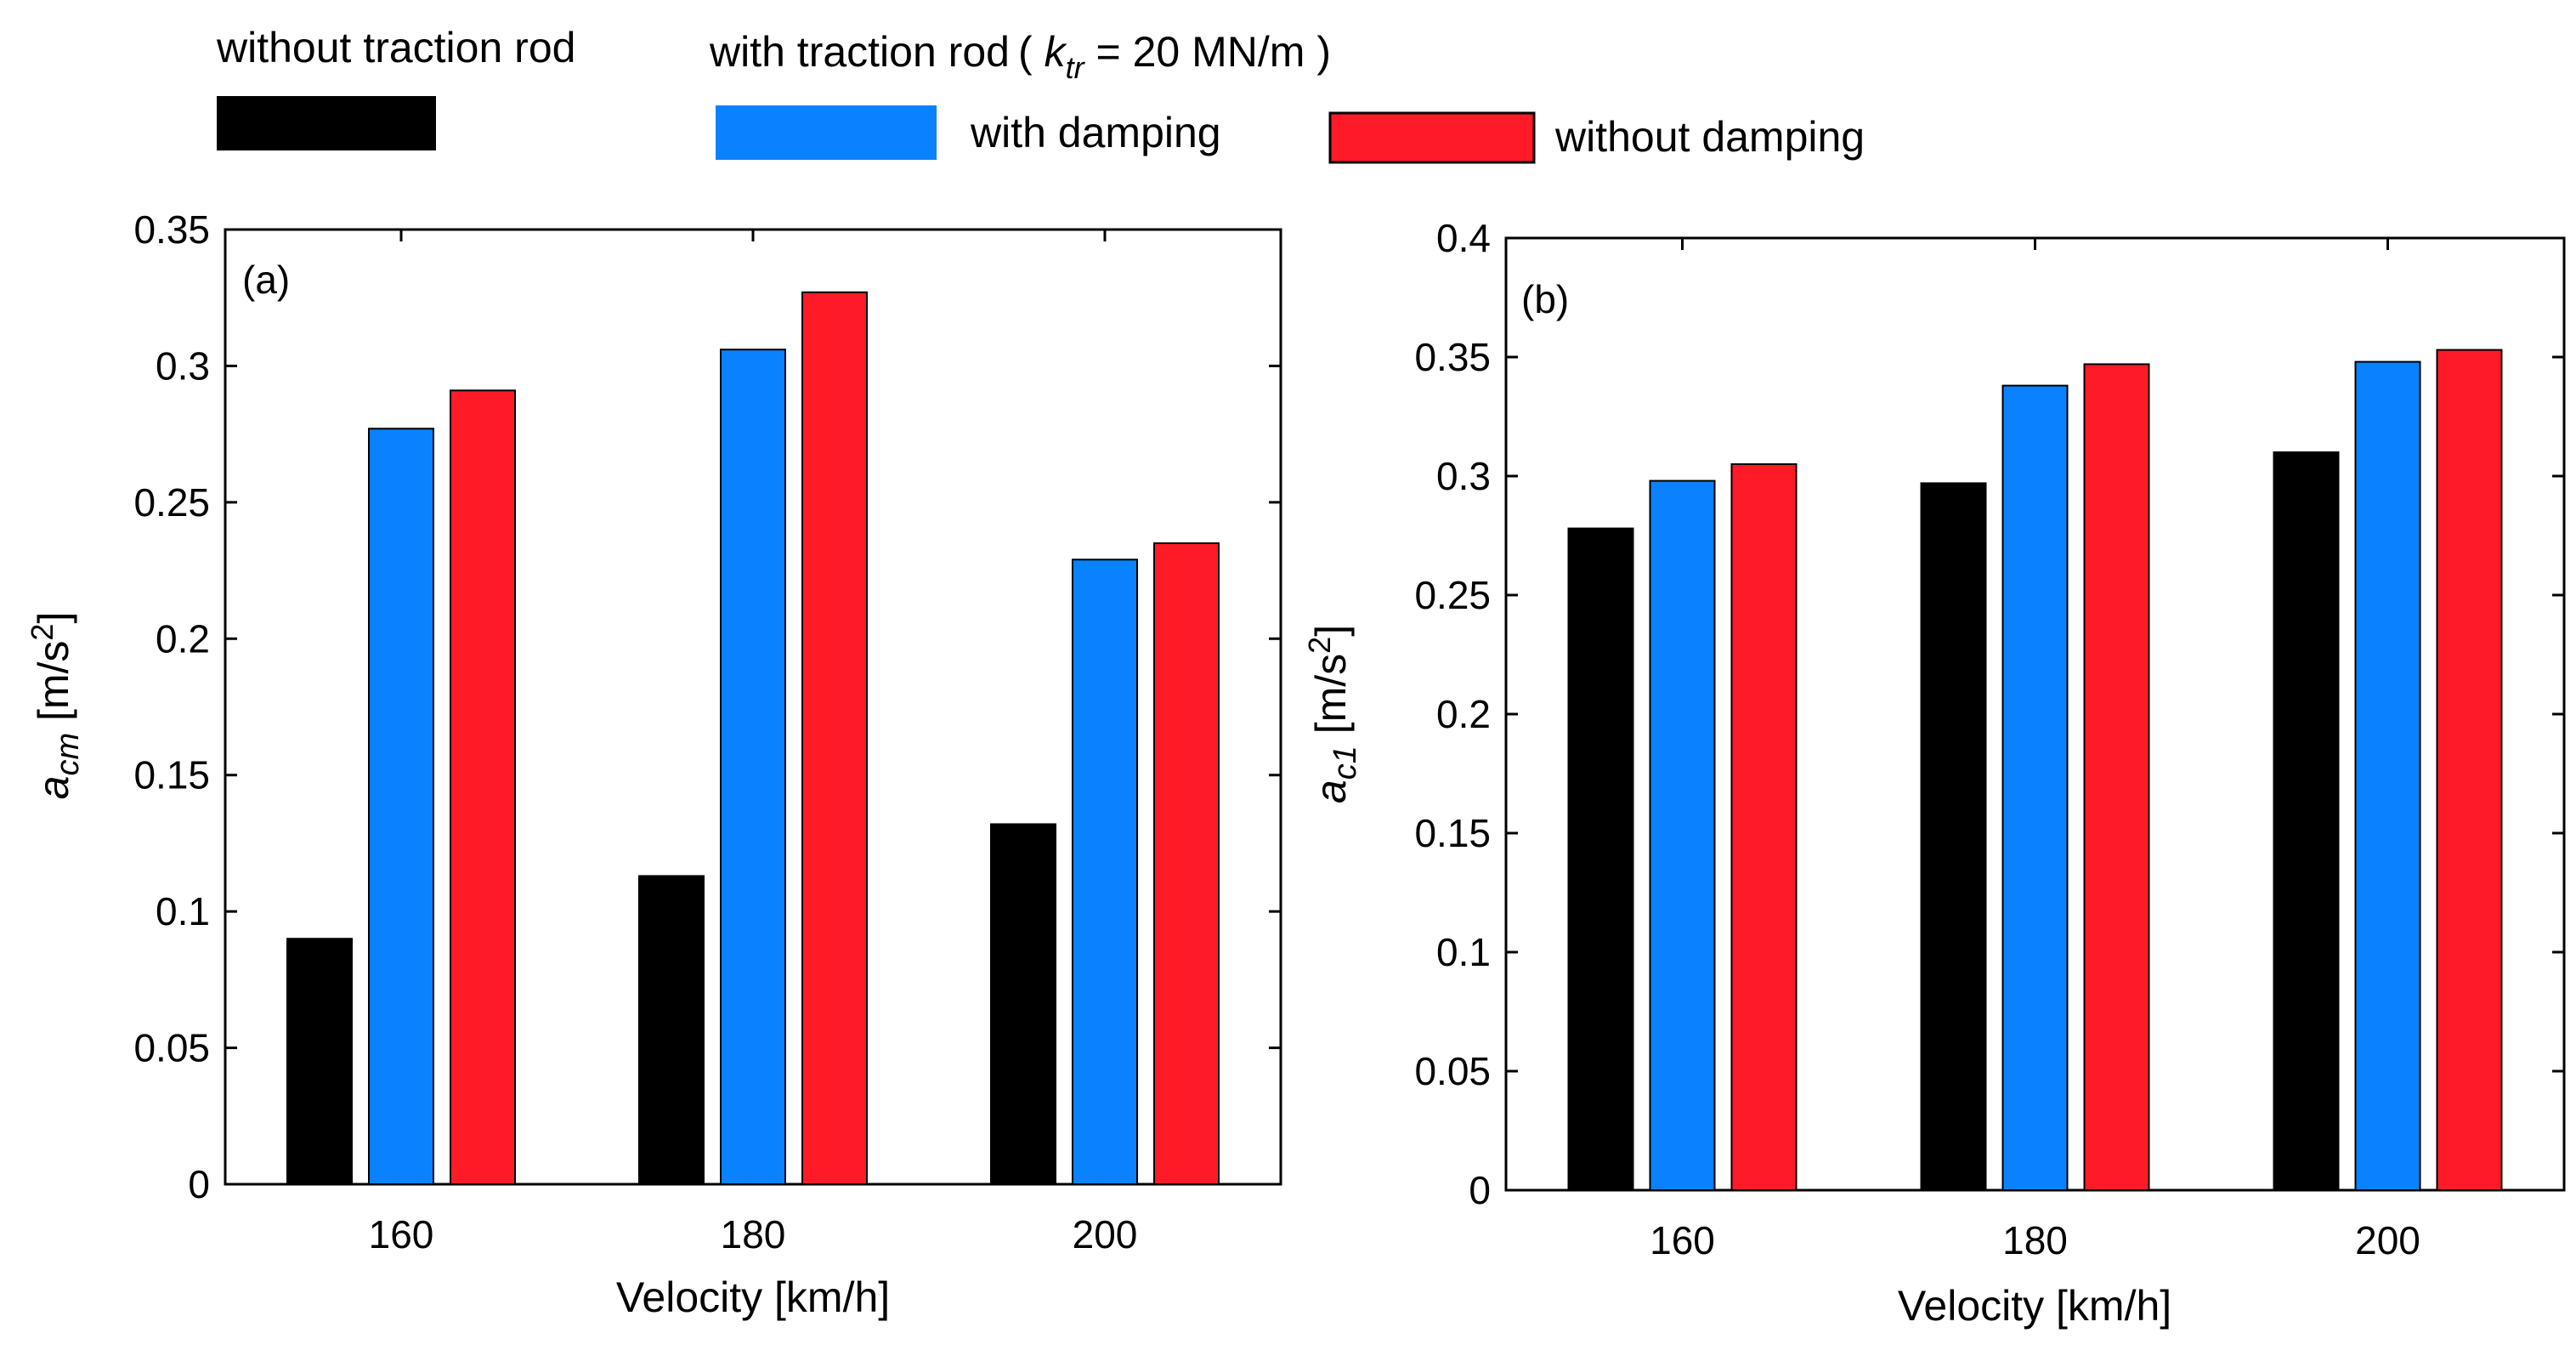  What do you see at coordinates (1023, 1004) in the screenshot?
I see `bar-a-200-s0` at bounding box center [1023, 1004].